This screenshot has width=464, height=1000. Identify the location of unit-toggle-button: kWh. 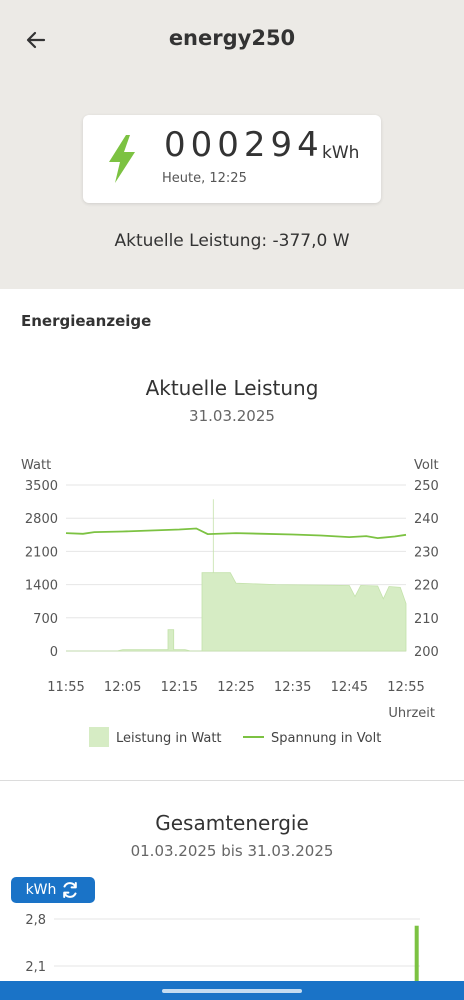
(53, 890).